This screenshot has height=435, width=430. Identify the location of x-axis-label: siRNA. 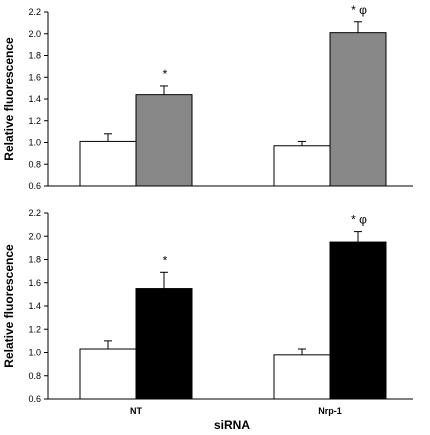
(232, 425).